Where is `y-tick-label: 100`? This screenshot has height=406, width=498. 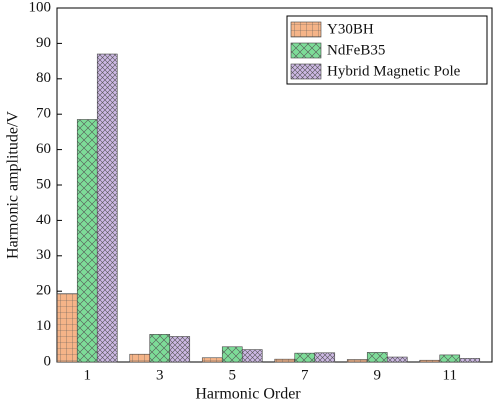 y-tick-label: 100 is located at coordinates (40, 7).